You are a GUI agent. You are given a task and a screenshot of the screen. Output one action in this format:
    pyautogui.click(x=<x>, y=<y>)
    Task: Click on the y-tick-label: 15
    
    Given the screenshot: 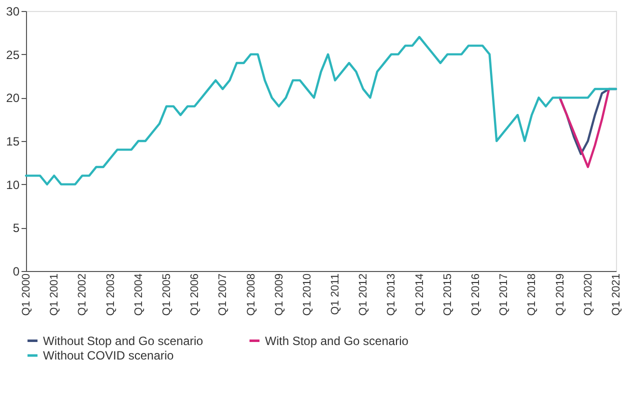 What is the action you would take?
    pyautogui.click(x=13, y=141)
    